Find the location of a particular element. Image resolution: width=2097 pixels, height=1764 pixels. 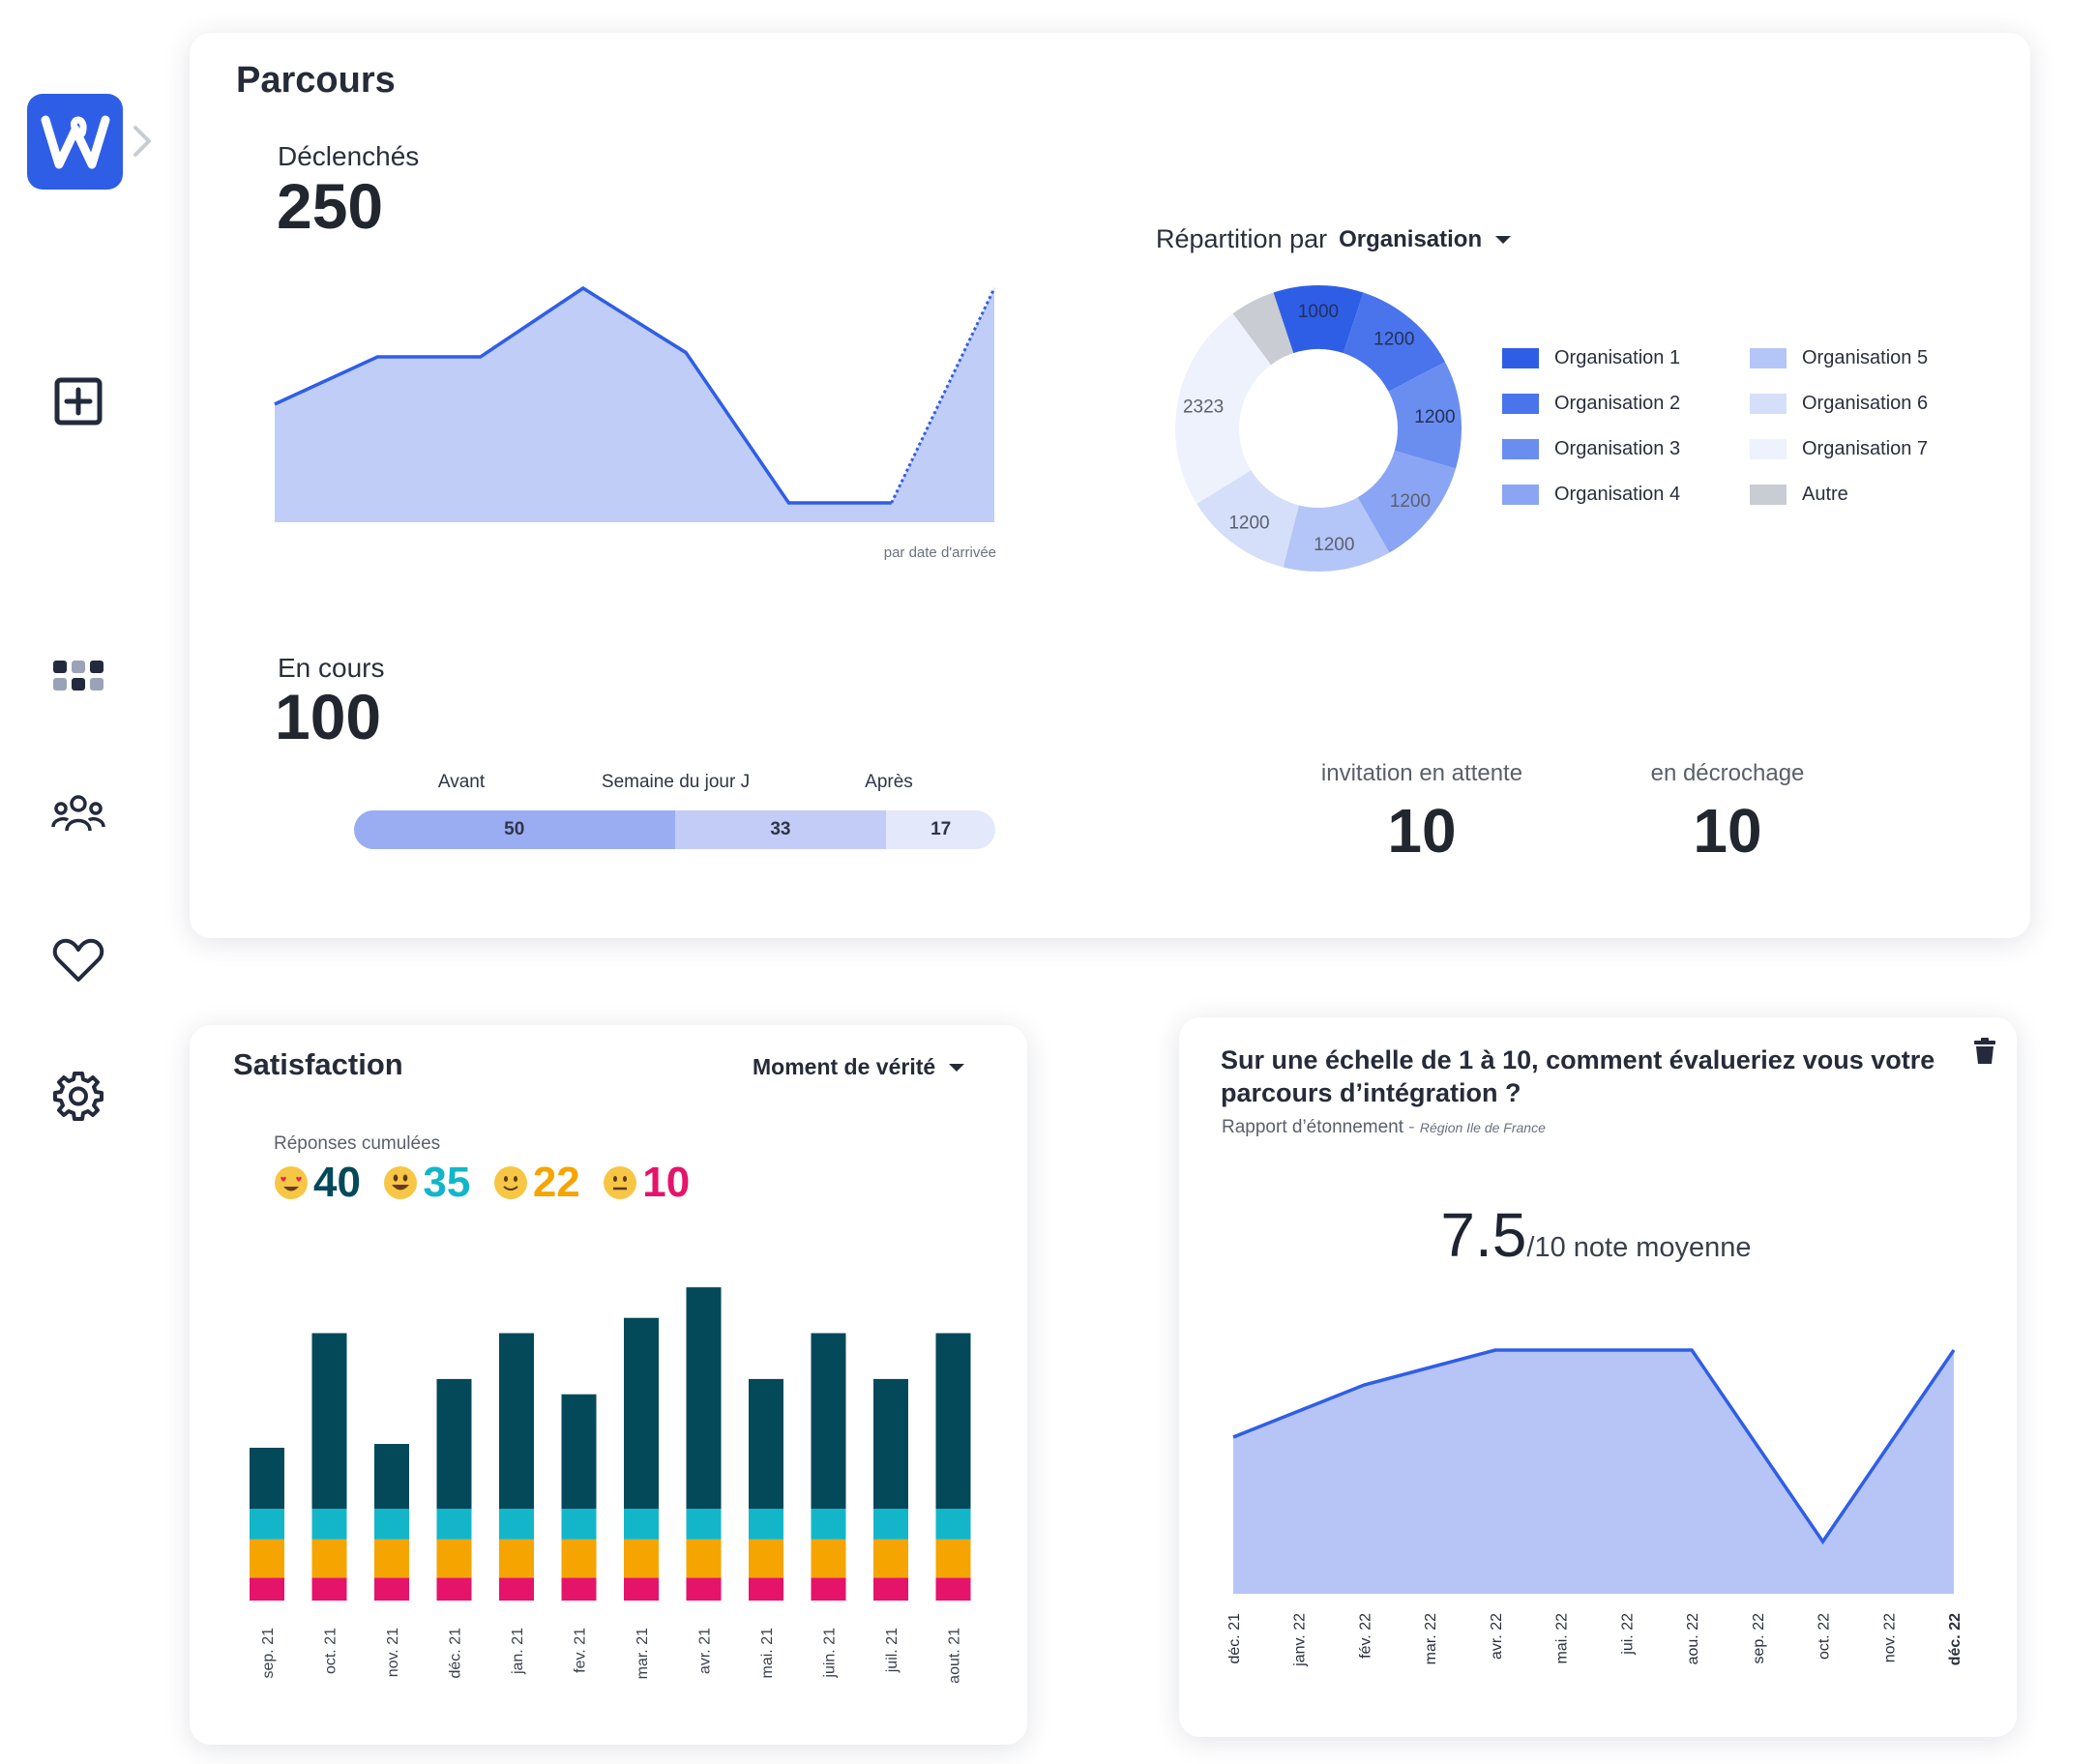

rating-area-line is located at coordinates (1594, 1446).